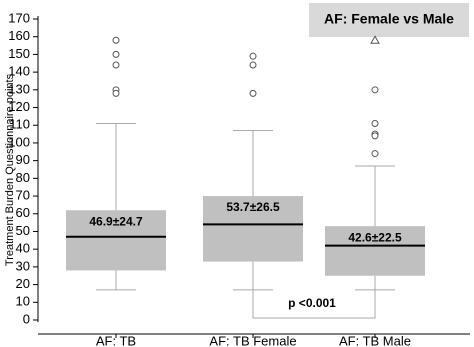  I want to click on y-tick-label: 10, so click(23, 301).